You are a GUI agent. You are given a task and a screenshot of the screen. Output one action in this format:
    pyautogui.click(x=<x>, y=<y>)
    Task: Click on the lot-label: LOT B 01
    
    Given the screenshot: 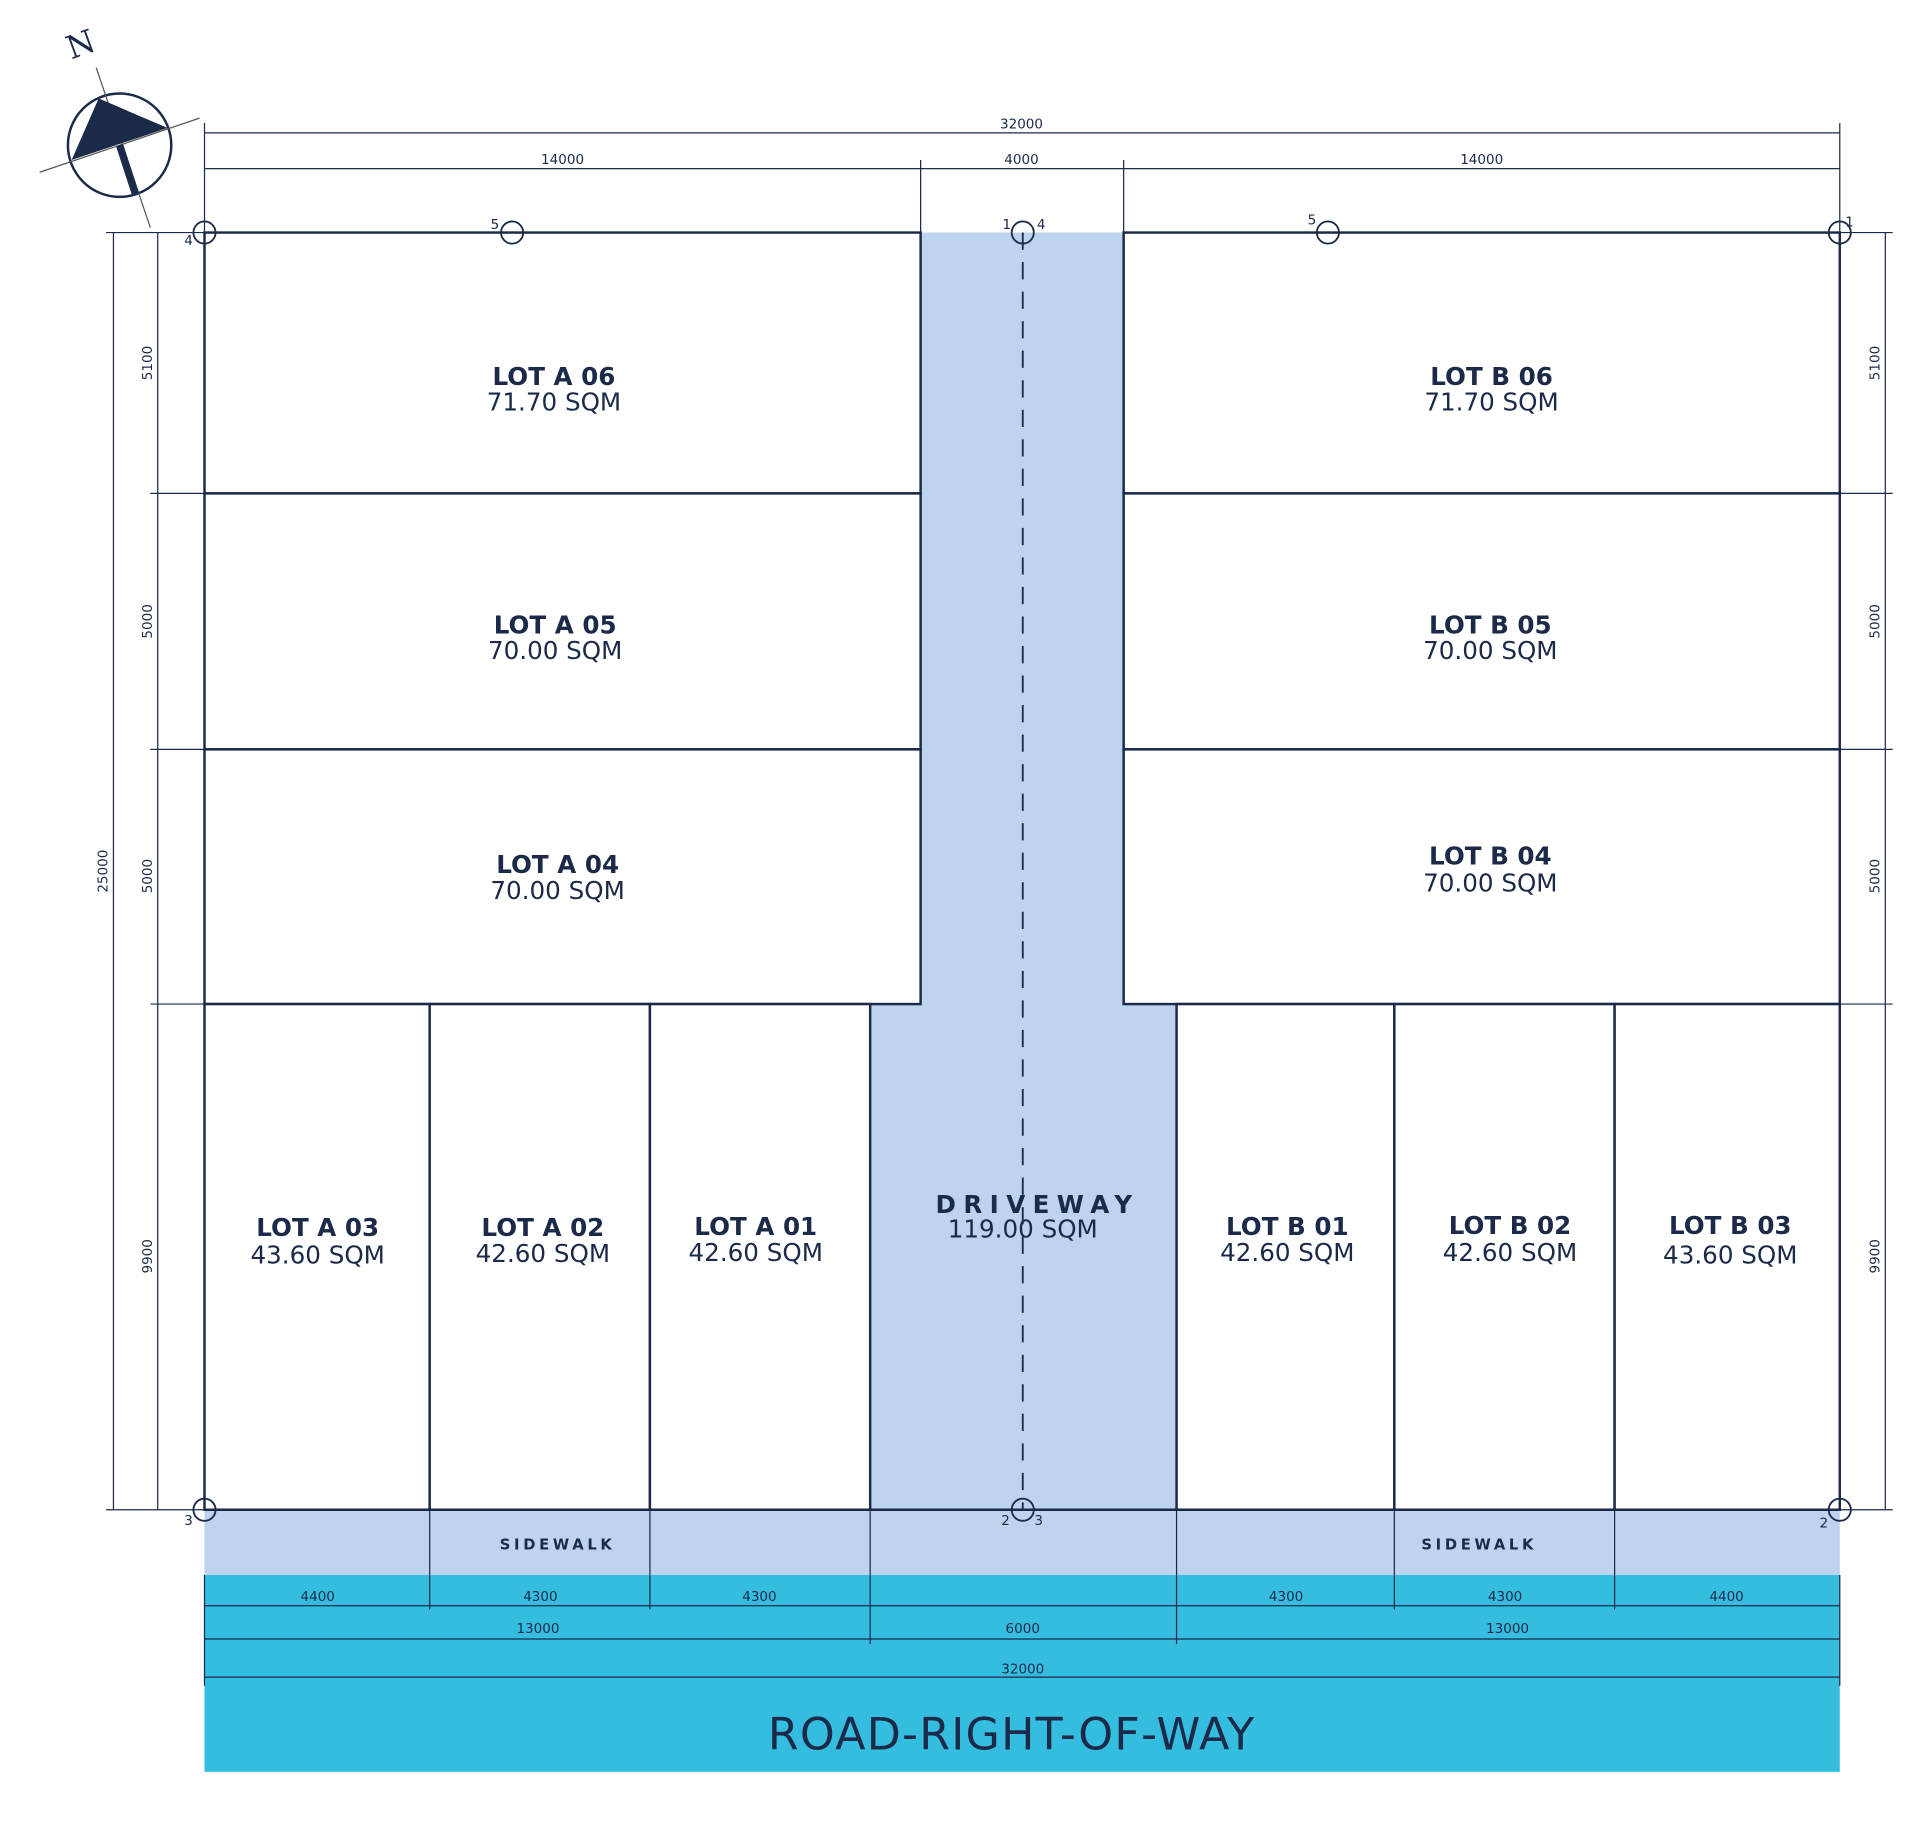 What is the action you would take?
    pyautogui.click(x=1287, y=1226)
    